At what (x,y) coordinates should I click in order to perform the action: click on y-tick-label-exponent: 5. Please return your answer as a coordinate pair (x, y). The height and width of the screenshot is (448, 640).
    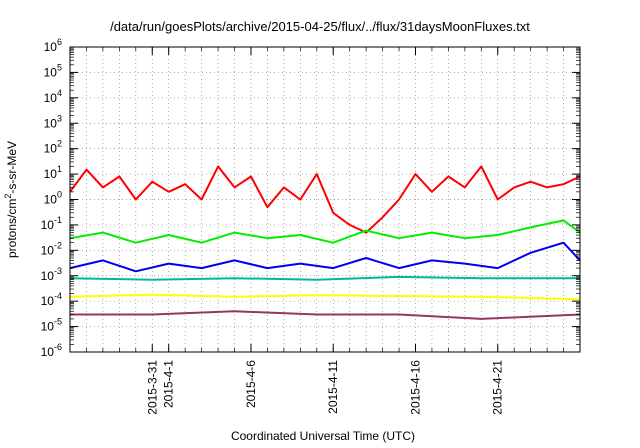
    Looking at the image, I should click on (59, 67).